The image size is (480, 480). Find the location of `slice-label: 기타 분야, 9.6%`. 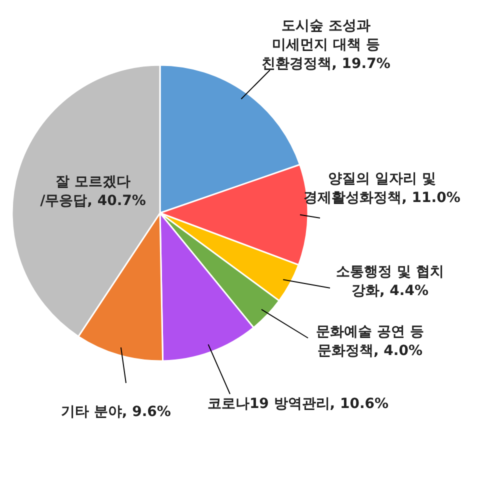

slice-label: 기타 분야, 9.6% is located at coordinates (116, 412).